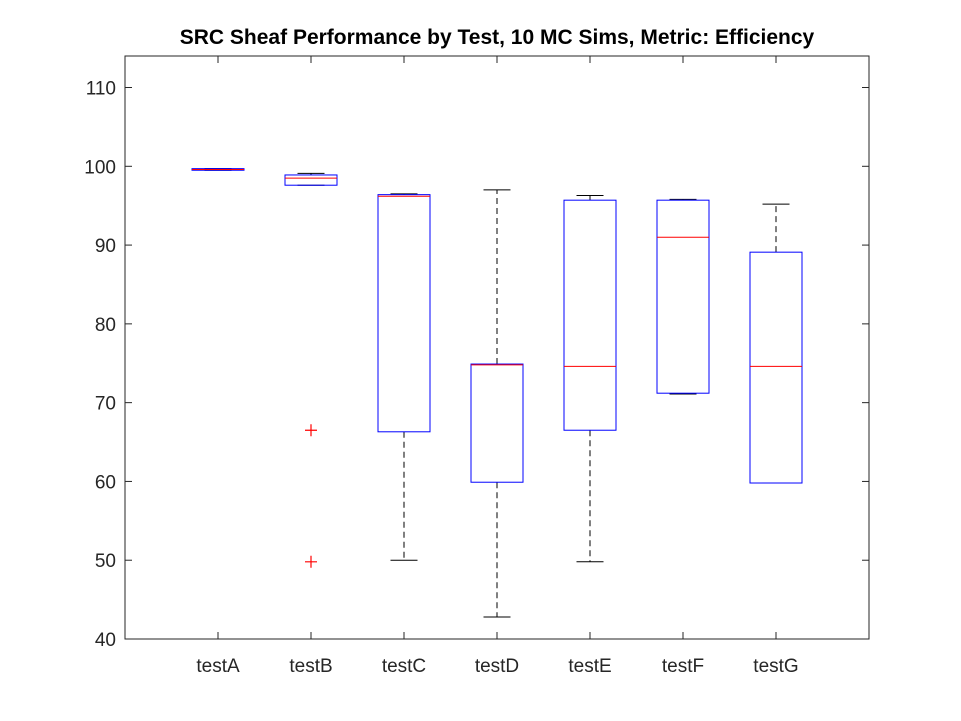 The width and height of the screenshot is (961, 721). I want to click on box-group-testF, so click(683, 296).